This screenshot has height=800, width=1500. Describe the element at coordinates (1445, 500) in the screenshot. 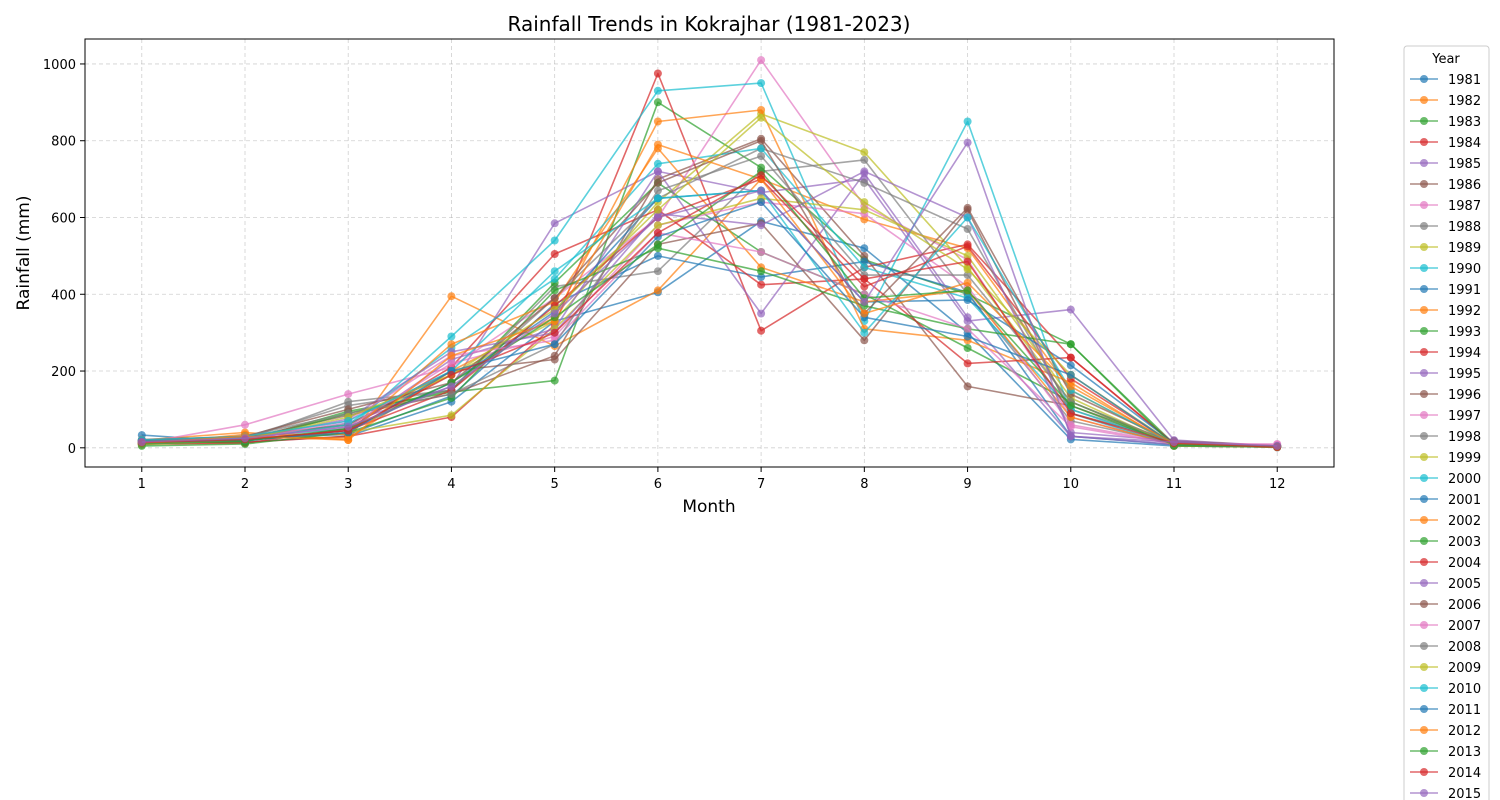

I see `legend-entry-2001: 2001` at that location.